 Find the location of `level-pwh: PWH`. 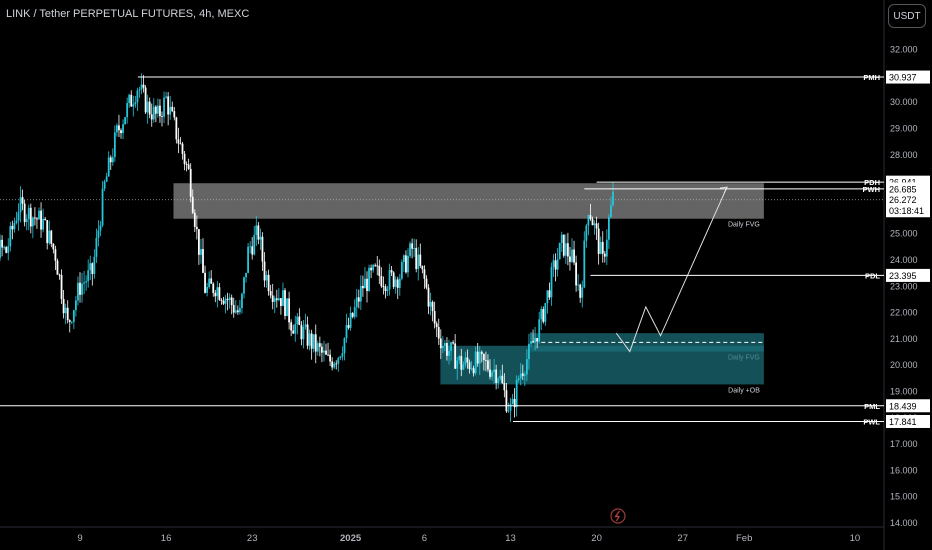

level-pwh: PWH is located at coordinates (734, 189).